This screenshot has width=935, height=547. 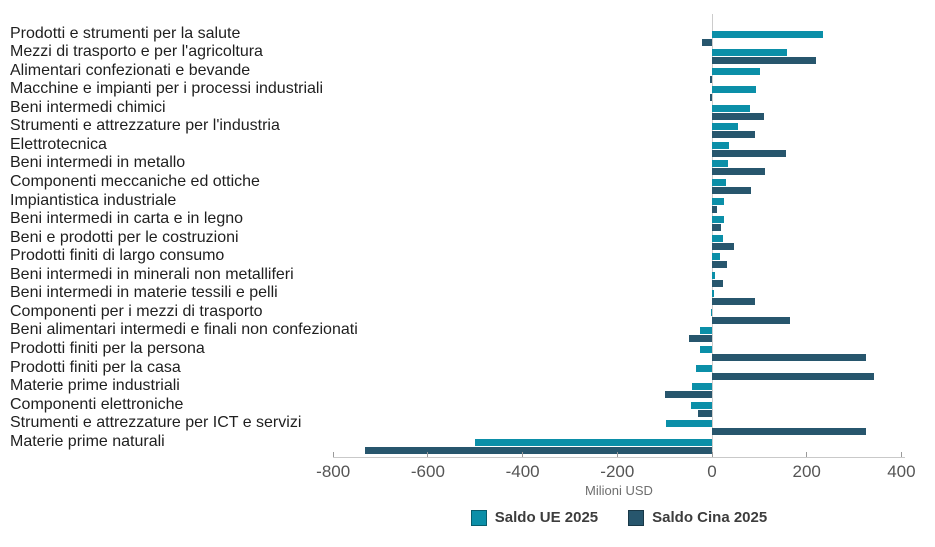 What do you see at coordinates (710, 517) in the screenshot?
I see `legend-label-cina: Saldo Cina 2025` at bounding box center [710, 517].